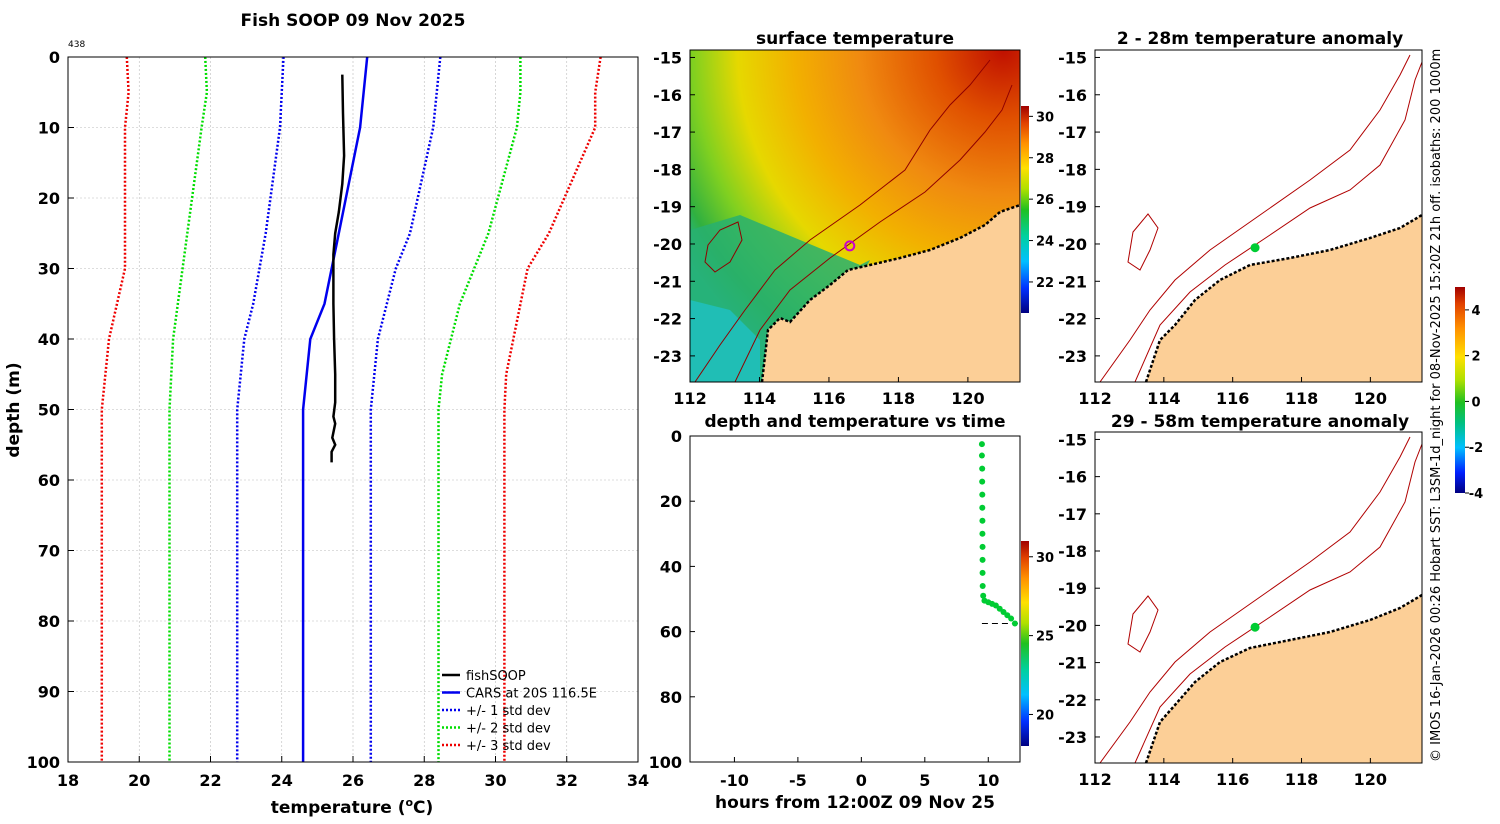 The height and width of the screenshot is (824, 1500). I want to click on anomaly-deep-x-tick-label: 120, so click(1370, 779).